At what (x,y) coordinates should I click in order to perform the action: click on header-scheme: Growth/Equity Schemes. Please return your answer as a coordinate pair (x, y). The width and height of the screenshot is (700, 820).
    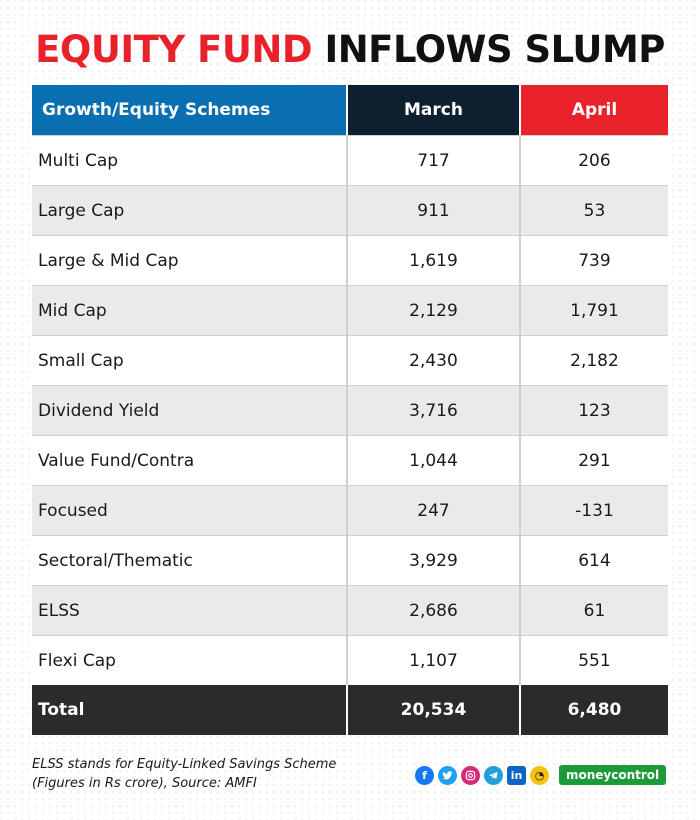
    Looking at the image, I should click on (189, 110).